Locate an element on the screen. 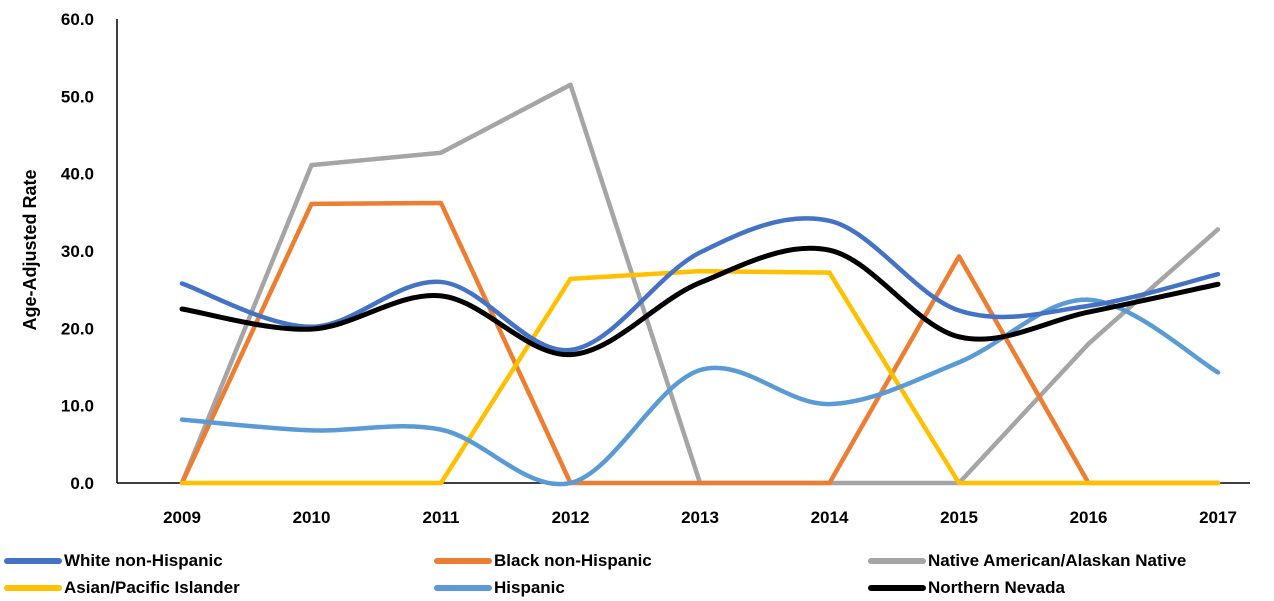  legend-item: Black non-Hispanic is located at coordinates (543, 561).